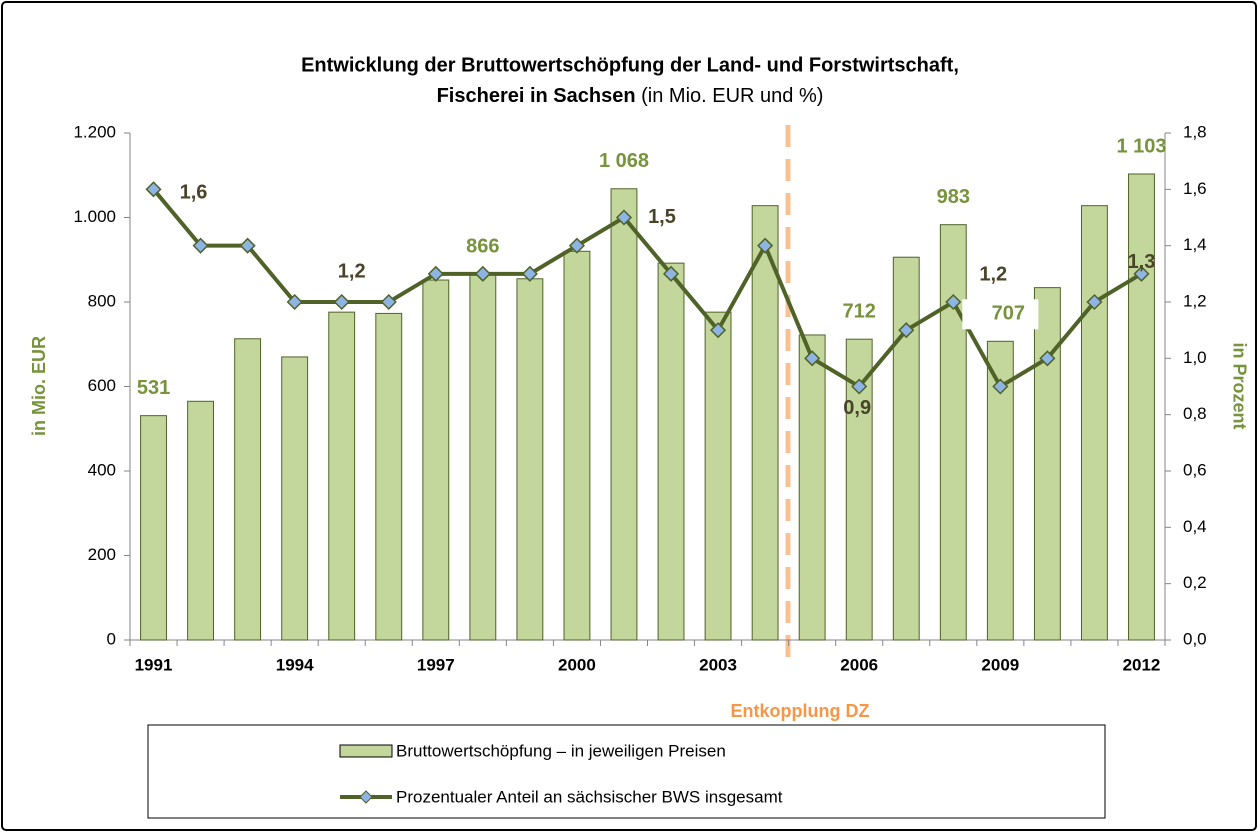 This screenshot has height=832, width=1258. Describe the element at coordinates (1195, 582) in the screenshot. I see `y2-tick-label: 0,2` at that location.